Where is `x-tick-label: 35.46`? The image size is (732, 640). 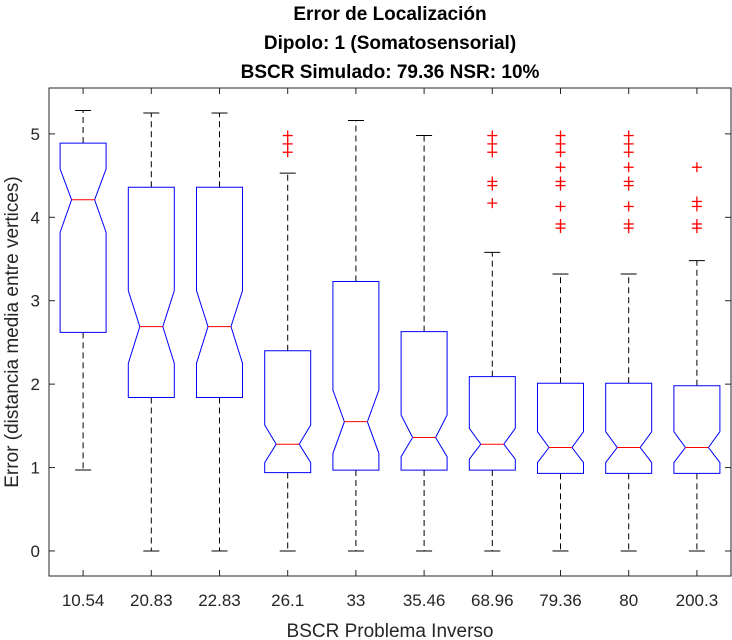
x-tick-label: 35.46 is located at coordinates (424, 600).